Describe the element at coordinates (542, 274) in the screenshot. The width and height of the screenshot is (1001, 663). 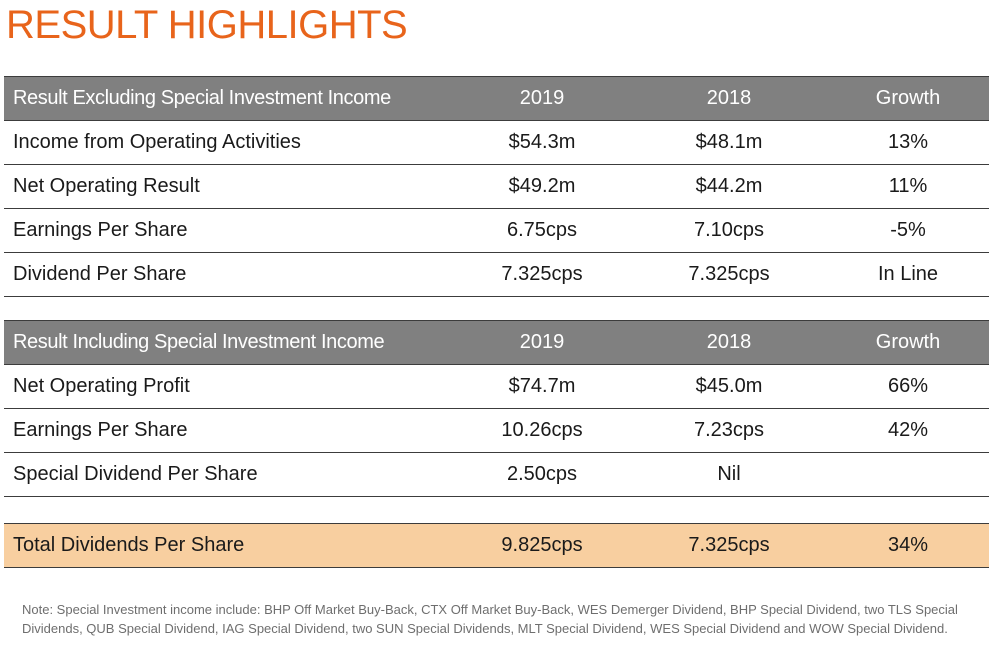
I see `value-2019: 7.325cps` at that location.